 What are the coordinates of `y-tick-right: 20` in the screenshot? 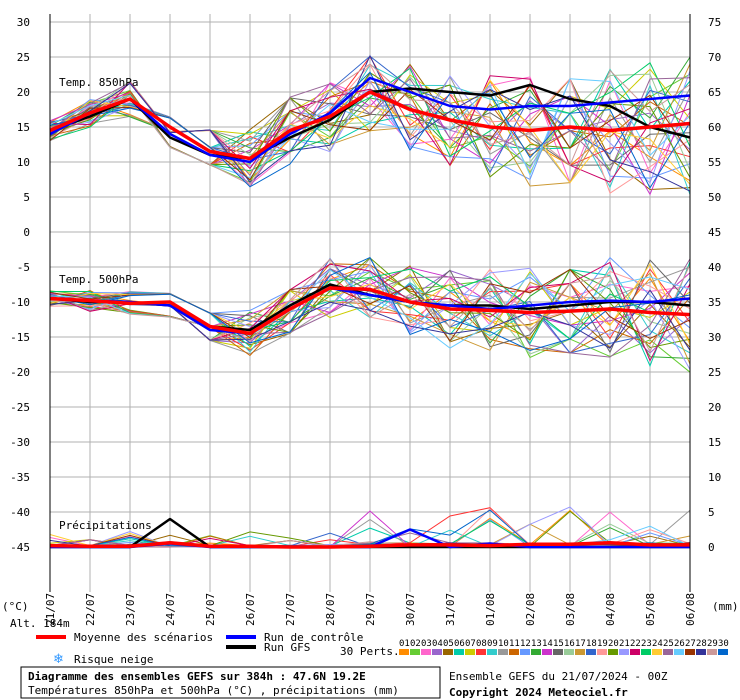 It's located at (714, 407).